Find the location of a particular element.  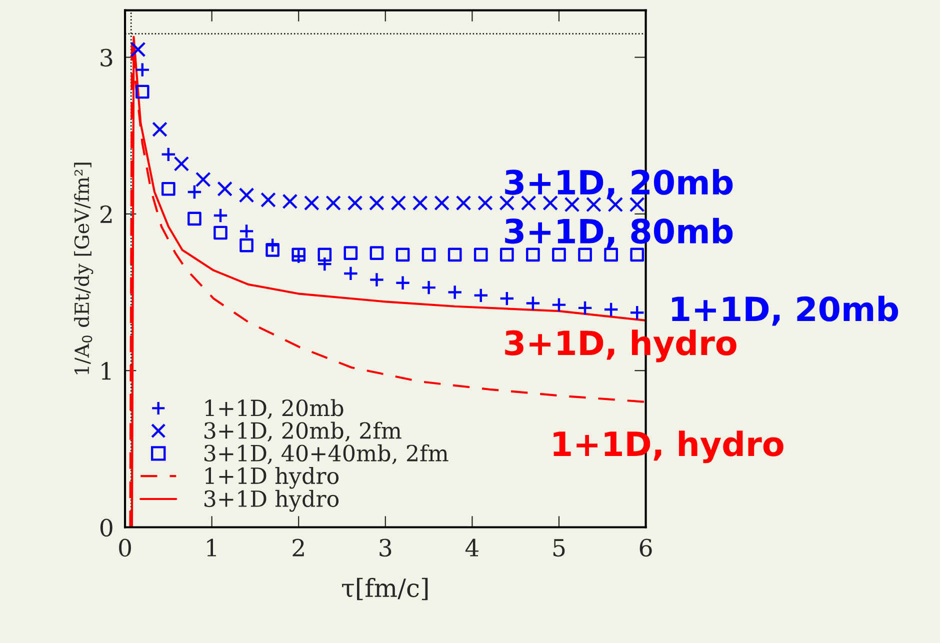

legend-label: 1+1D hydro is located at coordinates (272, 477).